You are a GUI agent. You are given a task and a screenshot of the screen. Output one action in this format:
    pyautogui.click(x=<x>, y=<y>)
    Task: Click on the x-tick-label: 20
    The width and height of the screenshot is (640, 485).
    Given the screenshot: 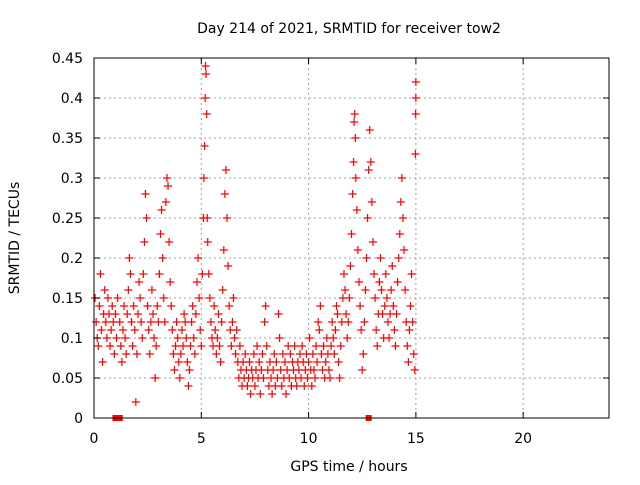 What is the action you would take?
    pyautogui.click(x=523, y=439)
    